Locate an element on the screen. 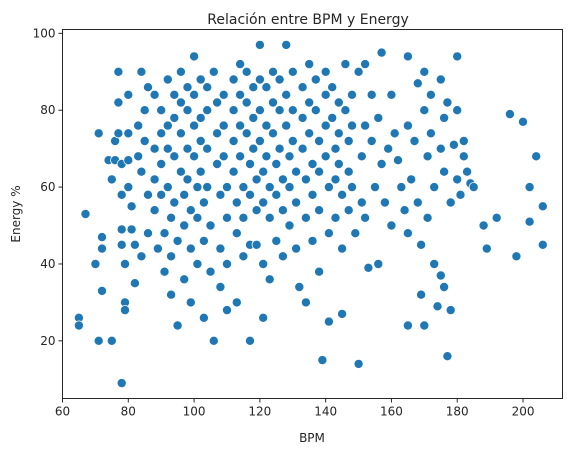  y-tick-label: 40 is located at coordinates (47, 264).